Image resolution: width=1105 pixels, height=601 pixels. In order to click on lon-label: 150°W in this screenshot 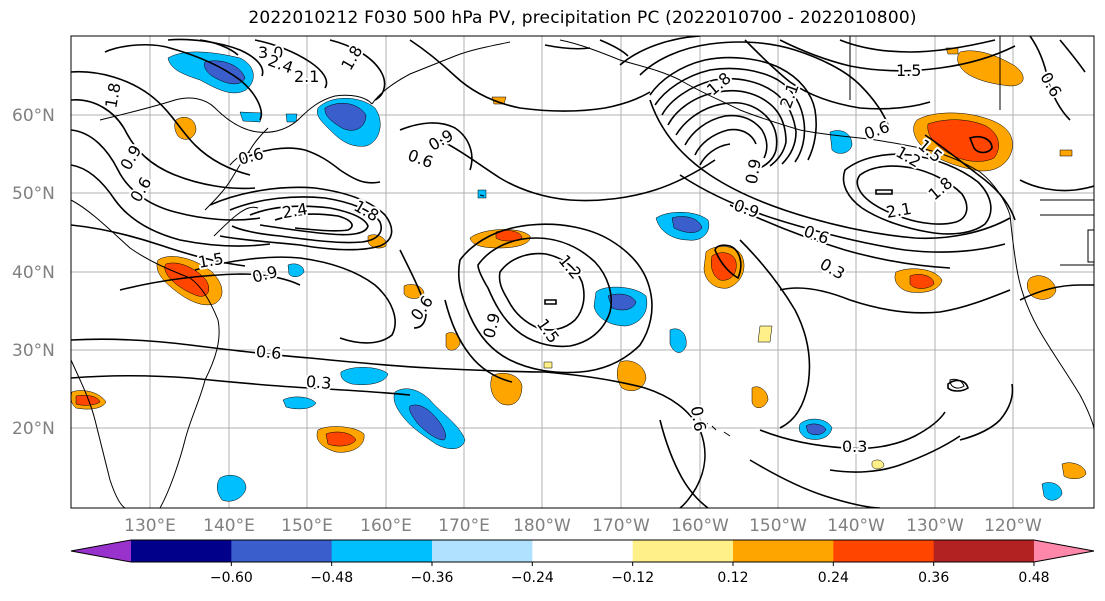, I will do `click(778, 526)`.